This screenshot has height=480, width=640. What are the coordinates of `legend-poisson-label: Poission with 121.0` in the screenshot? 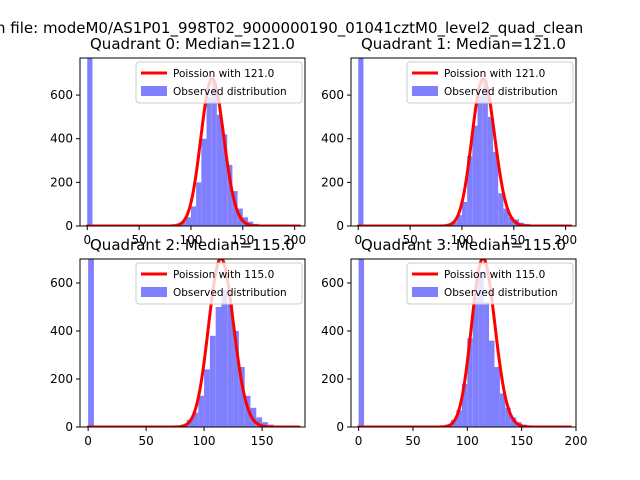 It's located at (223, 74).